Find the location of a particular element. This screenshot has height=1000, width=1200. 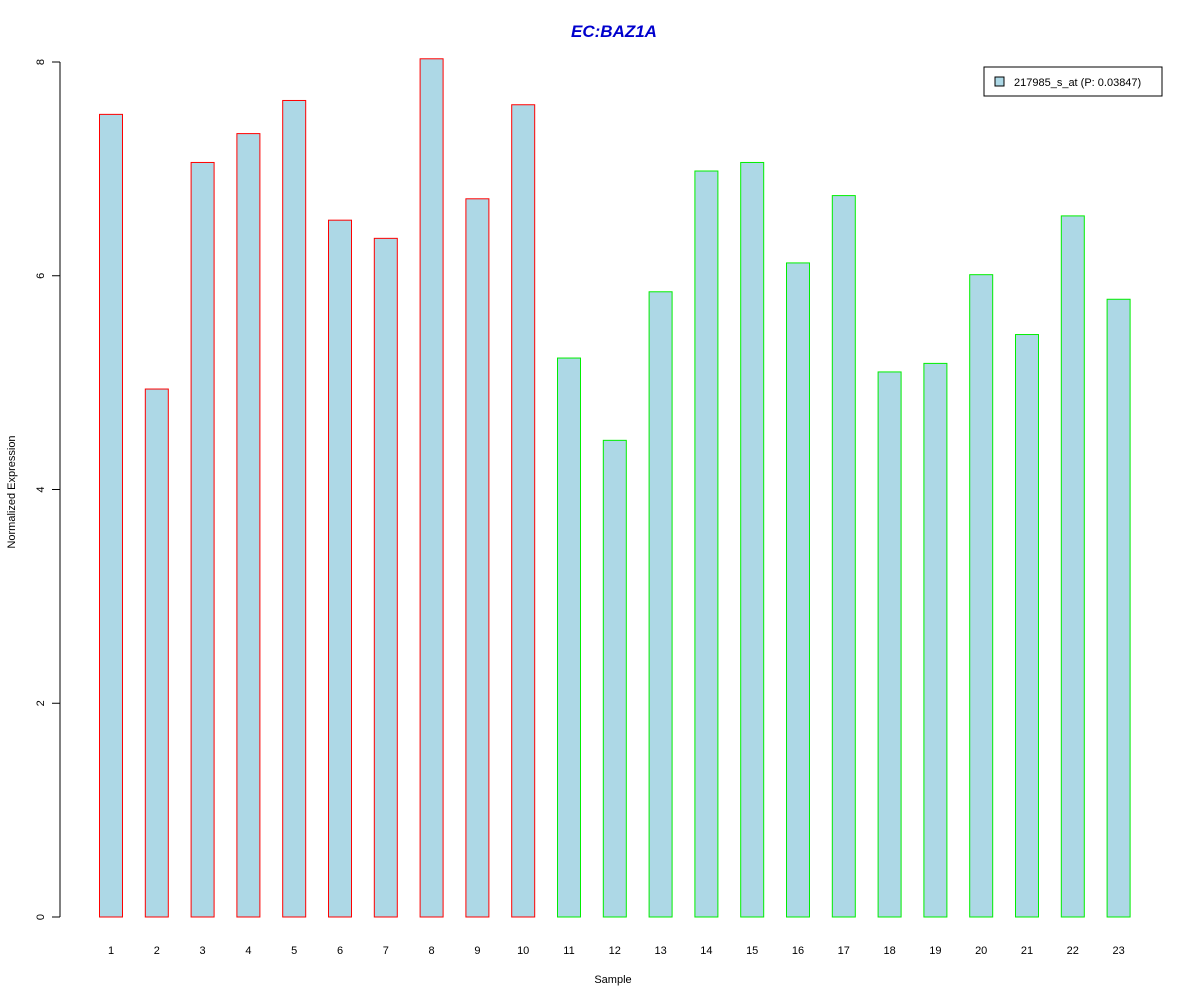

x-tick-label: 21 is located at coordinates (1027, 951).